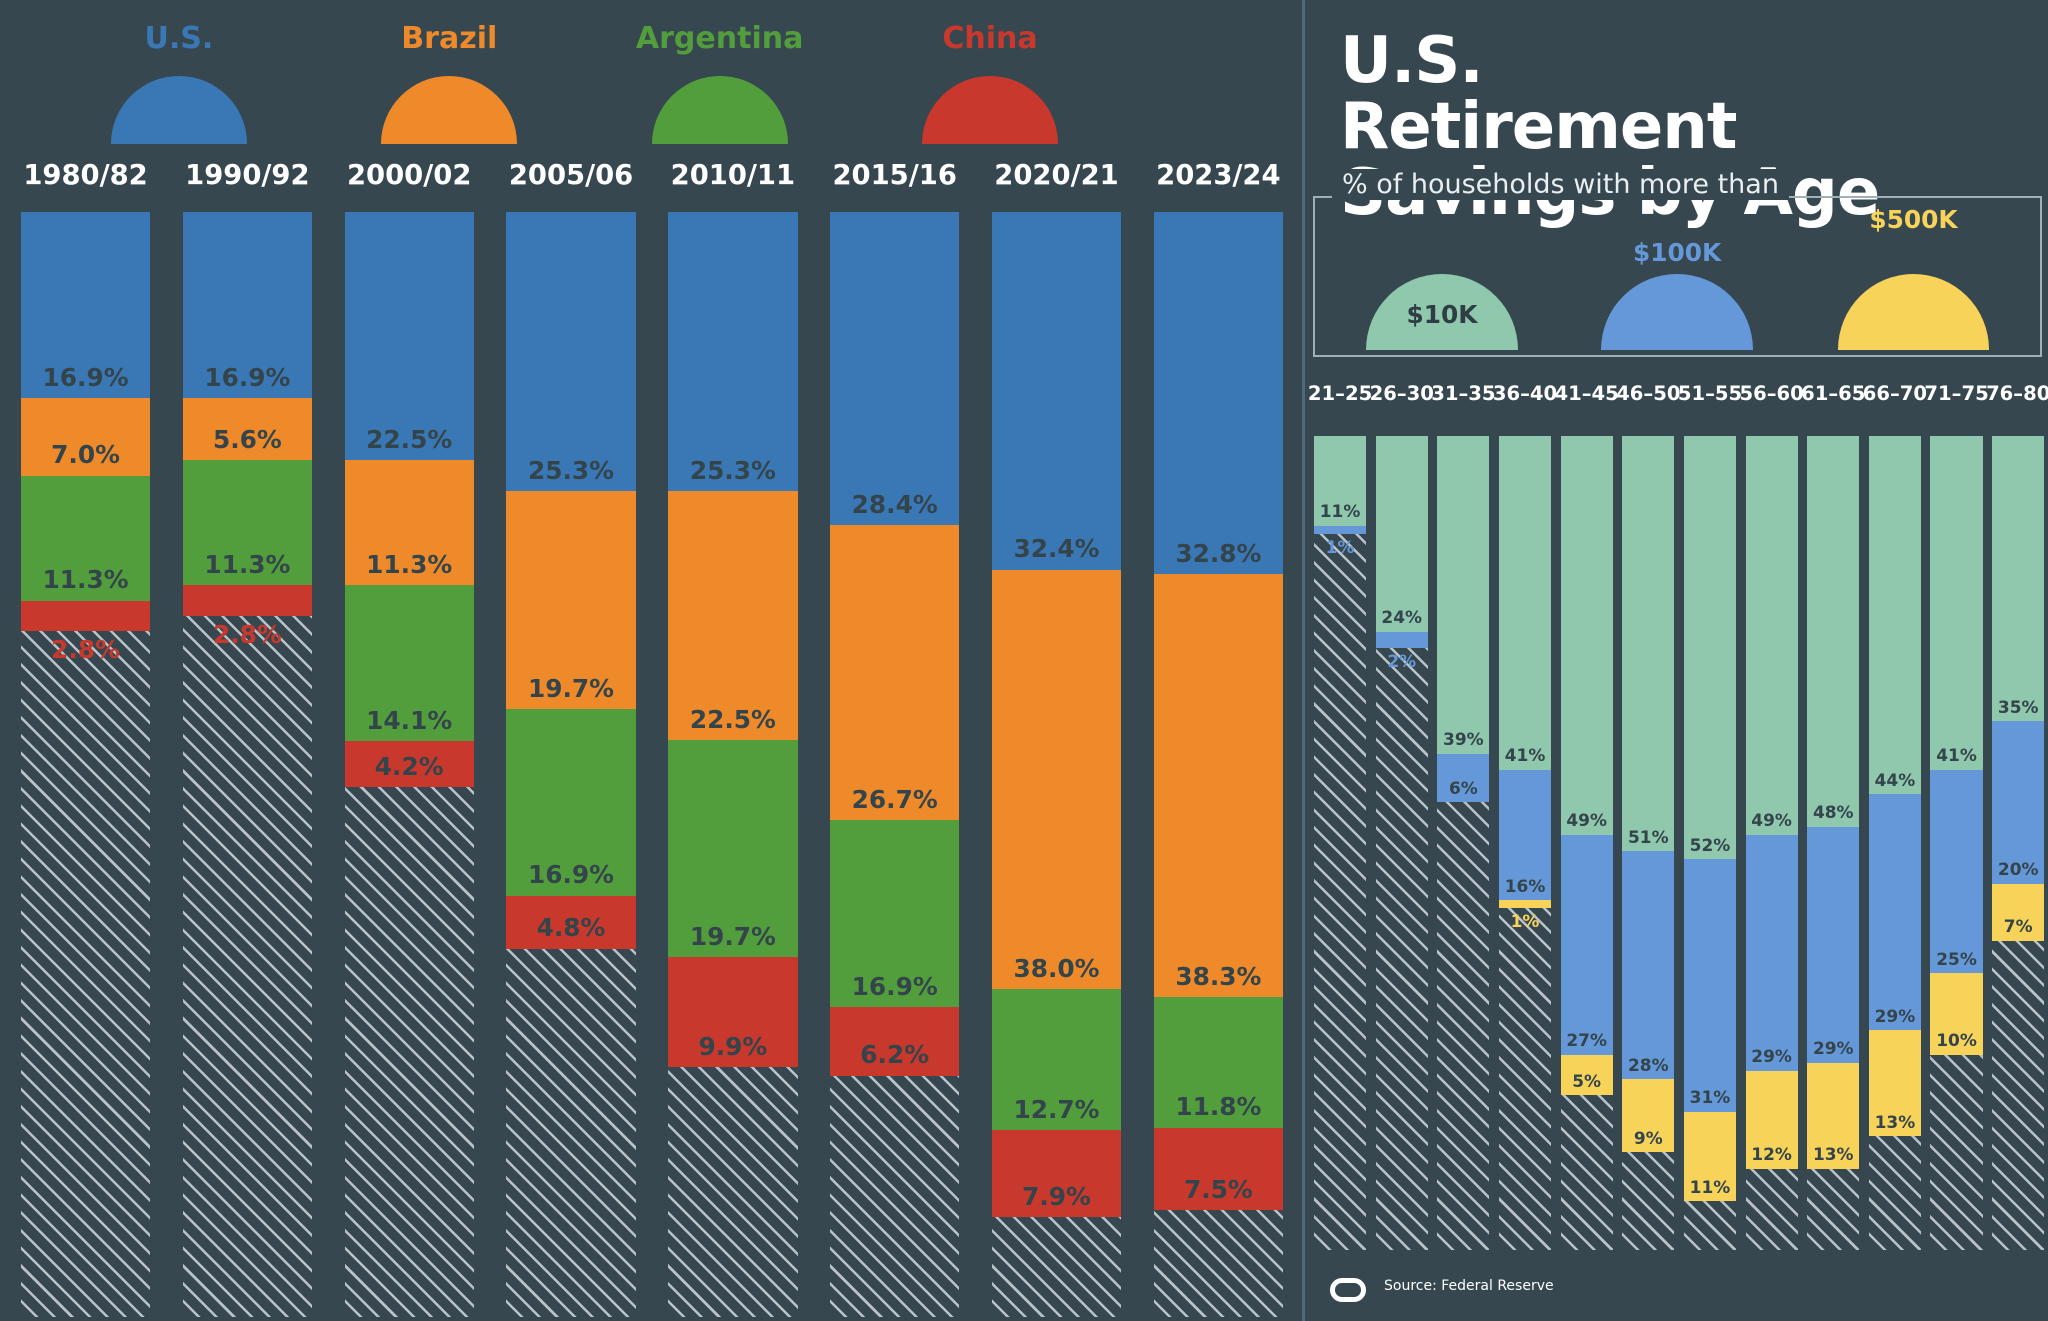 The image size is (2048, 1321). Describe the element at coordinates (449, 38) in the screenshot. I see `legend-label: Brazil` at that location.